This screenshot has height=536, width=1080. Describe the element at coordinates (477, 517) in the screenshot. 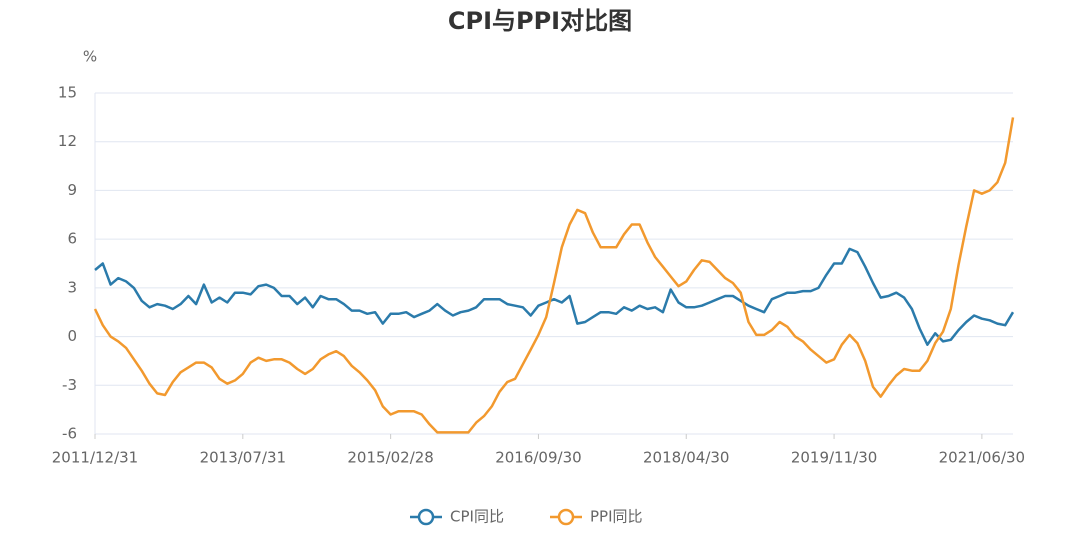

I see `legend-label: CPI同比` at that location.